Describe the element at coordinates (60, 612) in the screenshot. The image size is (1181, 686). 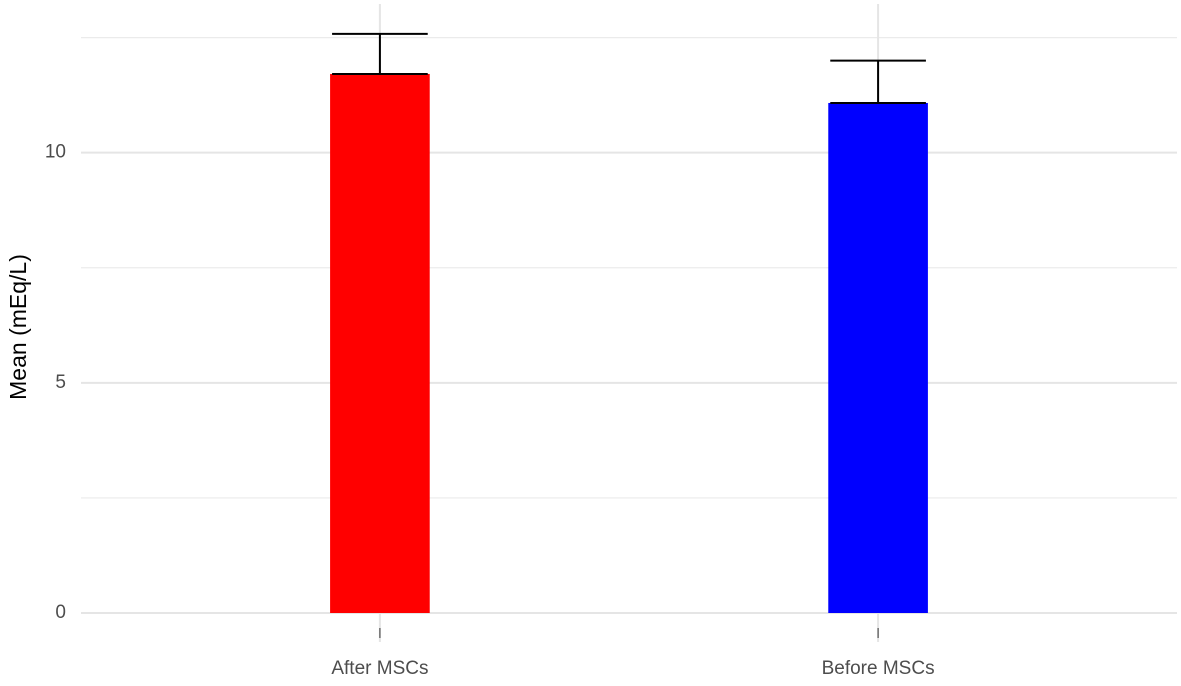
I see `y-tick-label: 0` at that location.